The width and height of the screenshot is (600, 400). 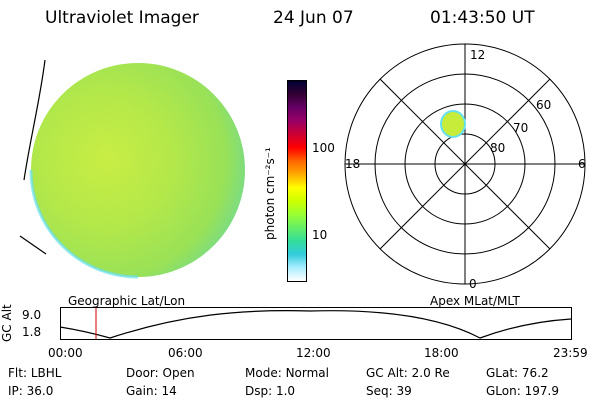 What do you see at coordinates (475, 301) in the screenshot?
I see `orbit-right-label: Apex MLat/MLT` at bounding box center [475, 301].